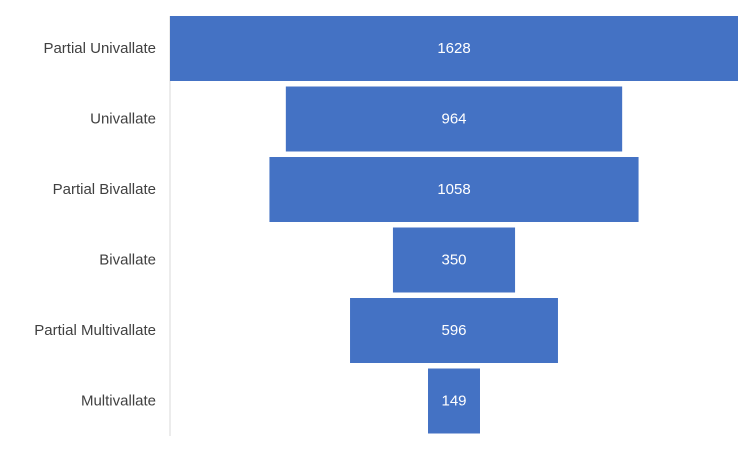 The height and width of the screenshot is (450, 750). Describe the element at coordinates (99, 48) in the screenshot. I see `category-label: Partial Univallate` at that location.